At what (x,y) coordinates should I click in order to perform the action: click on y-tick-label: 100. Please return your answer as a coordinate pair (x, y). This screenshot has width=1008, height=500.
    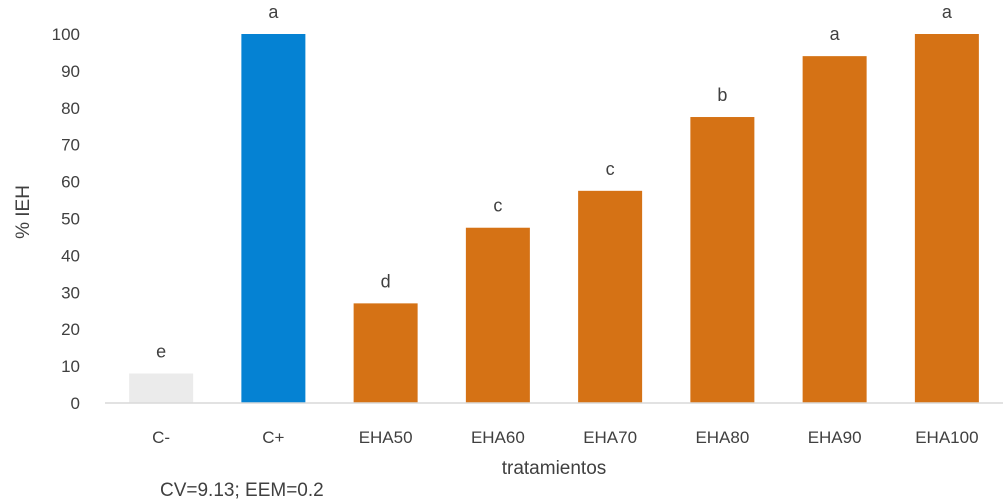
    Looking at the image, I should click on (66, 34).